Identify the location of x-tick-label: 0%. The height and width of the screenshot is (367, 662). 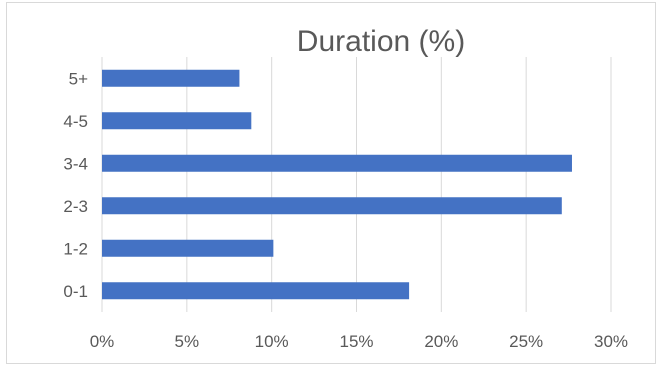
(102, 341).